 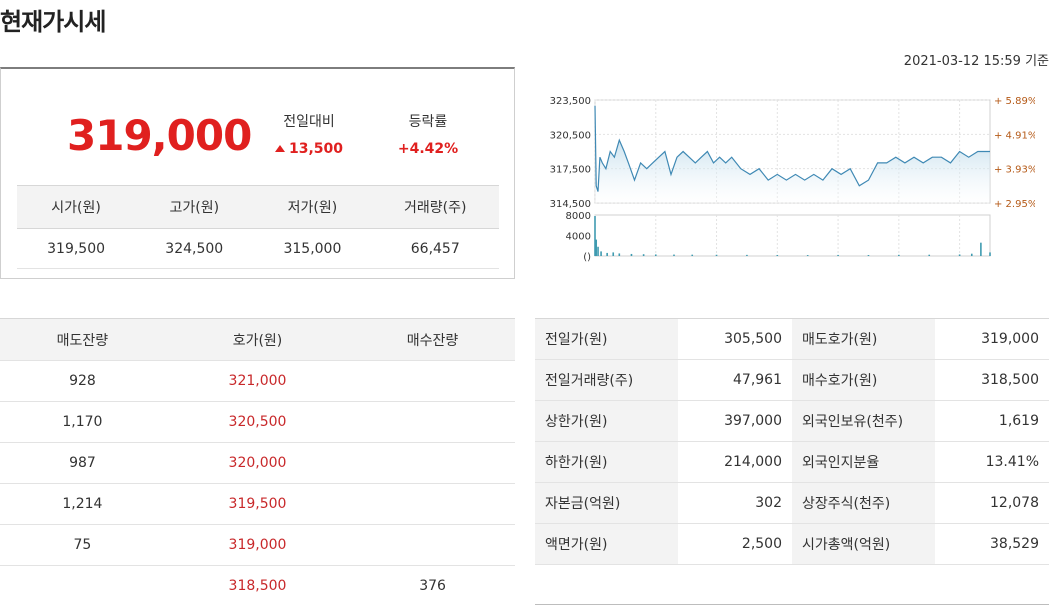 I want to click on volume-tick-label: 4000, so click(x=578, y=237).